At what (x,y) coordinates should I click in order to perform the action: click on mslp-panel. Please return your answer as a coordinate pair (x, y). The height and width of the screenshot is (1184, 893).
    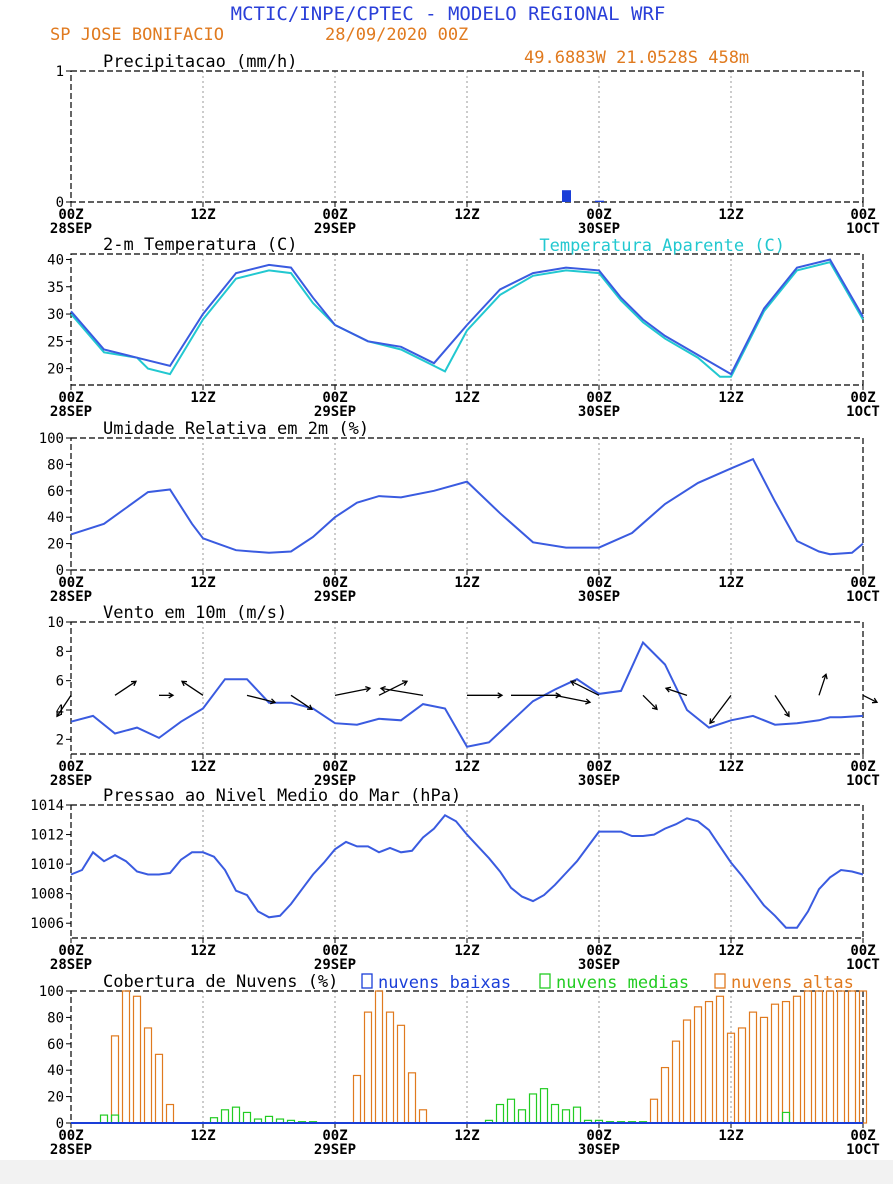
    Looking at the image, I should click on (465, 873).